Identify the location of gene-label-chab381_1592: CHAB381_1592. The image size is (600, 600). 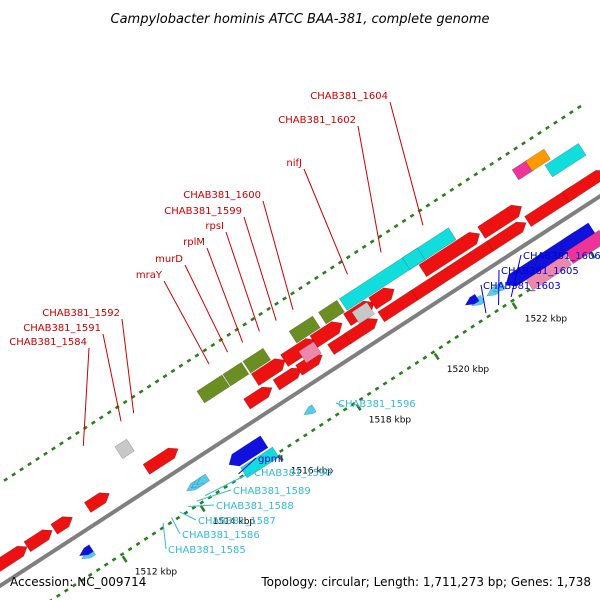
(81, 313).